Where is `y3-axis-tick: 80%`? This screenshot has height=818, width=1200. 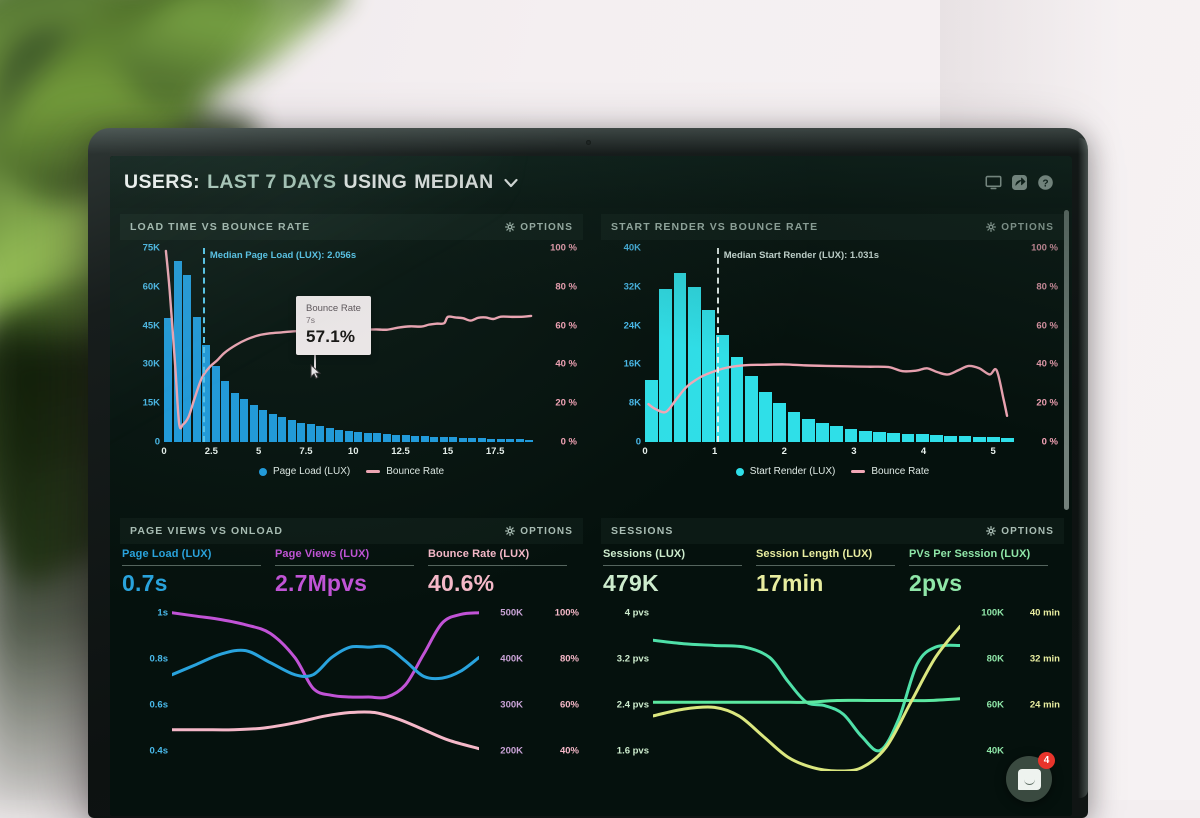
y3-axis-tick: 80% is located at coordinates (554, 659).